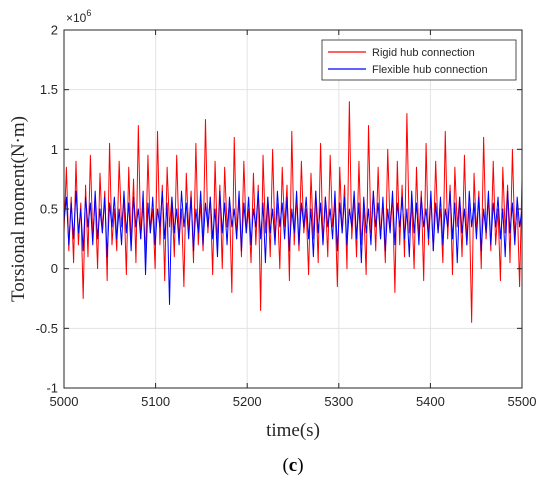 The image size is (550, 483). What do you see at coordinates (430, 401) in the screenshot?
I see `x-tick-label: 5400` at bounding box center [430, 401].